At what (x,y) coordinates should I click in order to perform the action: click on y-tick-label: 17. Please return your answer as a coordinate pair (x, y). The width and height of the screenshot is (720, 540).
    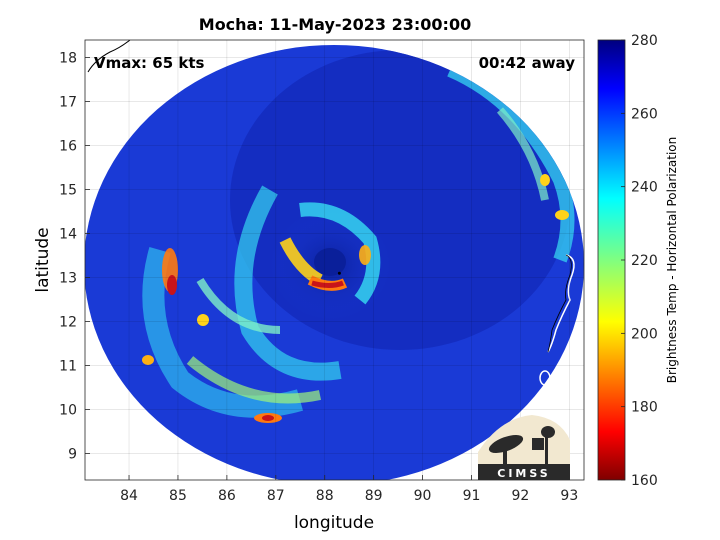
    Looking at the image, I should click on (68, 103).